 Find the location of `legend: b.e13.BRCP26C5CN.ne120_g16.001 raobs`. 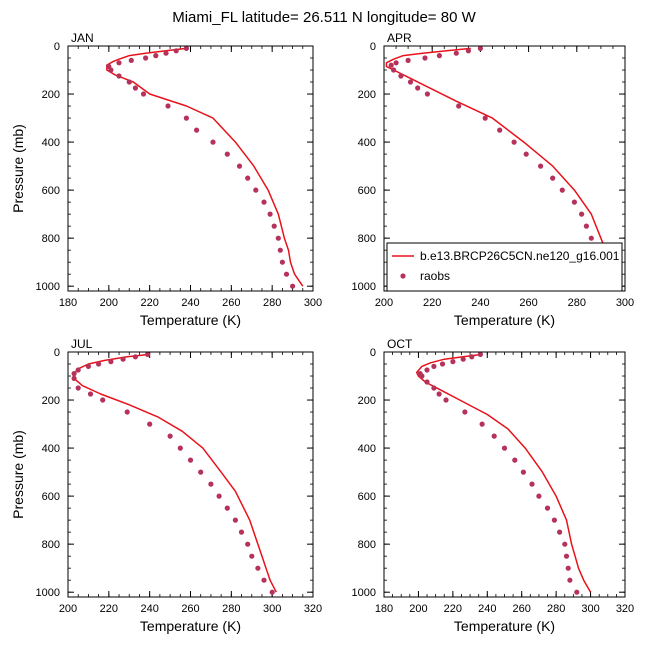

legend: b.e13.BRCP26C5CN.ne120_g16.001 raobs is located at coordinates (504, 267).